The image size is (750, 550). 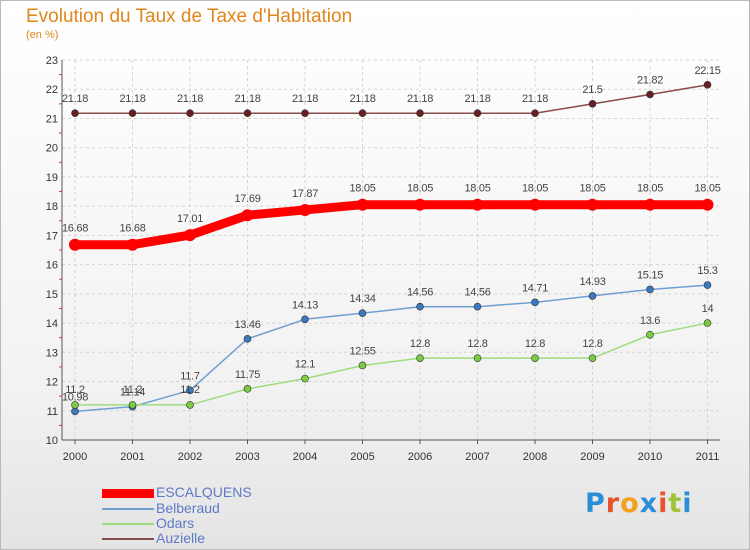 What do you see at coordinates (592, 282) in the screenshot?
I see `data-label-belberaud: 14.93` at bounding box center [592, 282].